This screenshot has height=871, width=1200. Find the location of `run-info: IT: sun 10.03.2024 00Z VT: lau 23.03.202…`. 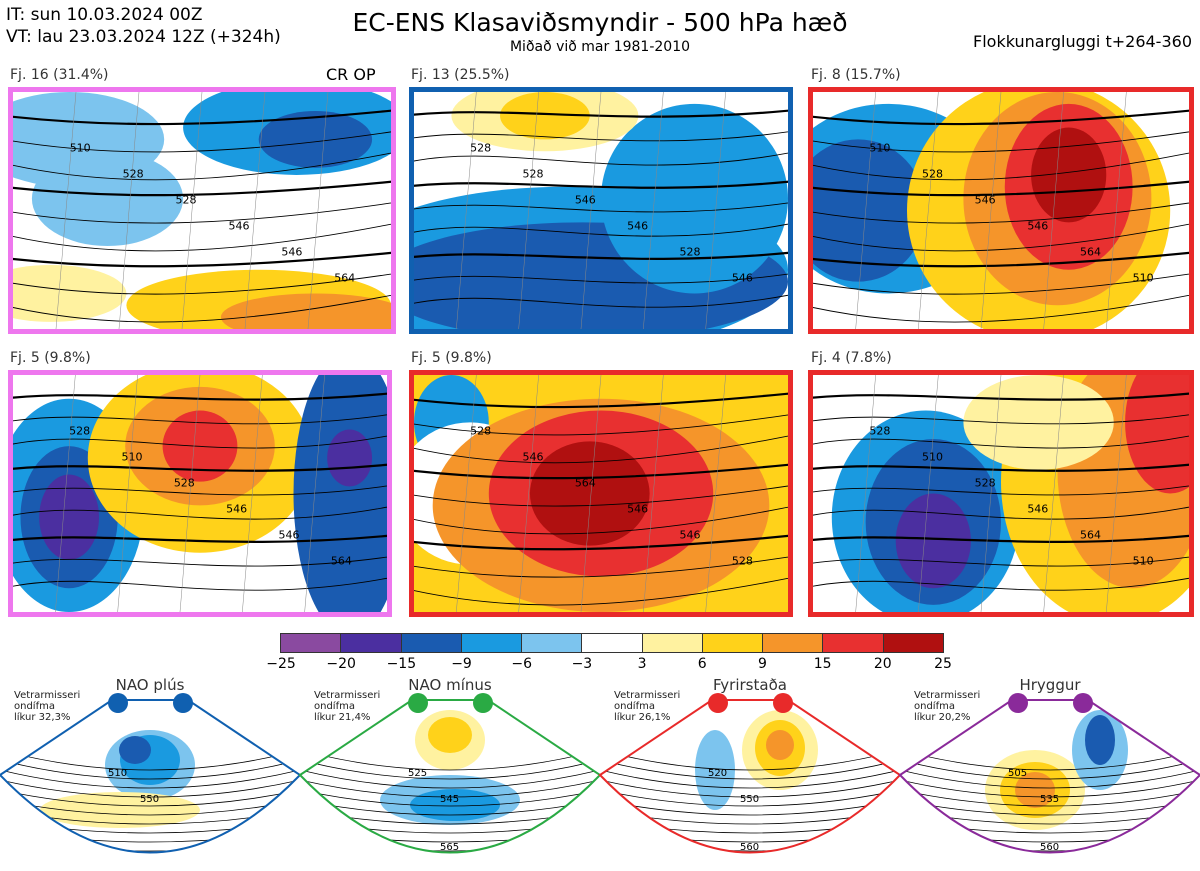

run-info: IT: sun 10.03.2024 00Z VT: lau 23.03.202… is located at coordinates (143, 26).